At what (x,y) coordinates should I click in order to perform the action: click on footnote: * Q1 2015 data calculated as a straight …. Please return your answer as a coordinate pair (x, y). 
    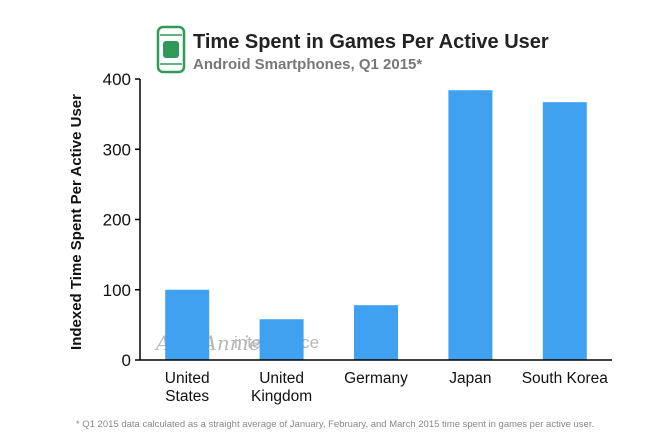
    Looking at the image, I should click on (335, 424).